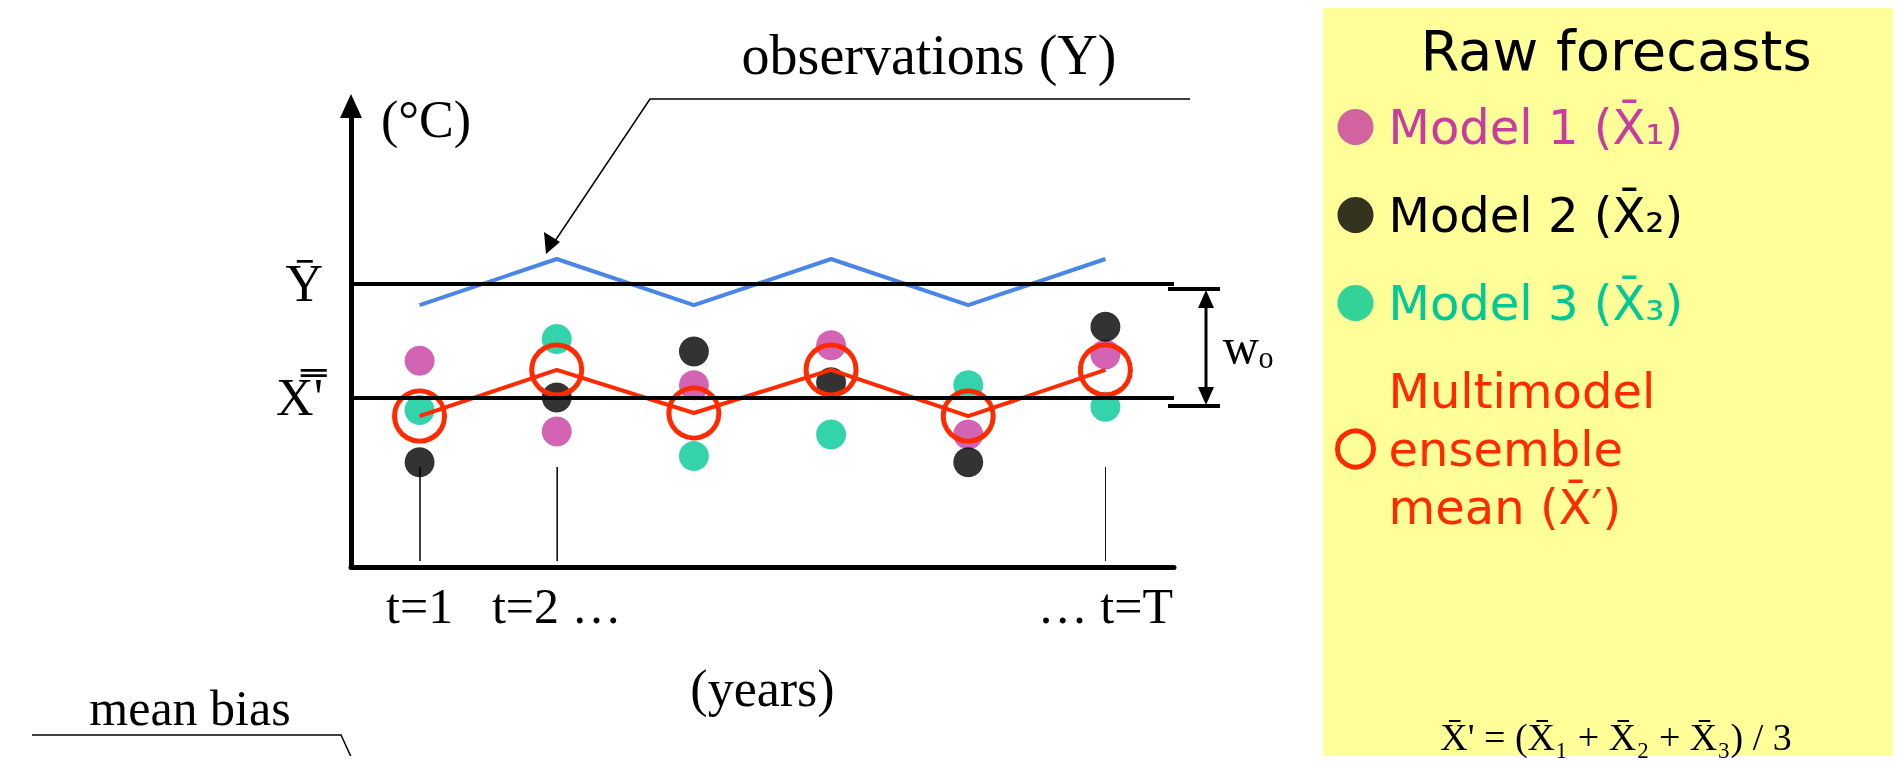 This screenshot has height=764, width=1901. Describe the element at coordinates (1616, 50) in the screenshot. I see `legend-title: Raw forecasts` at that location.